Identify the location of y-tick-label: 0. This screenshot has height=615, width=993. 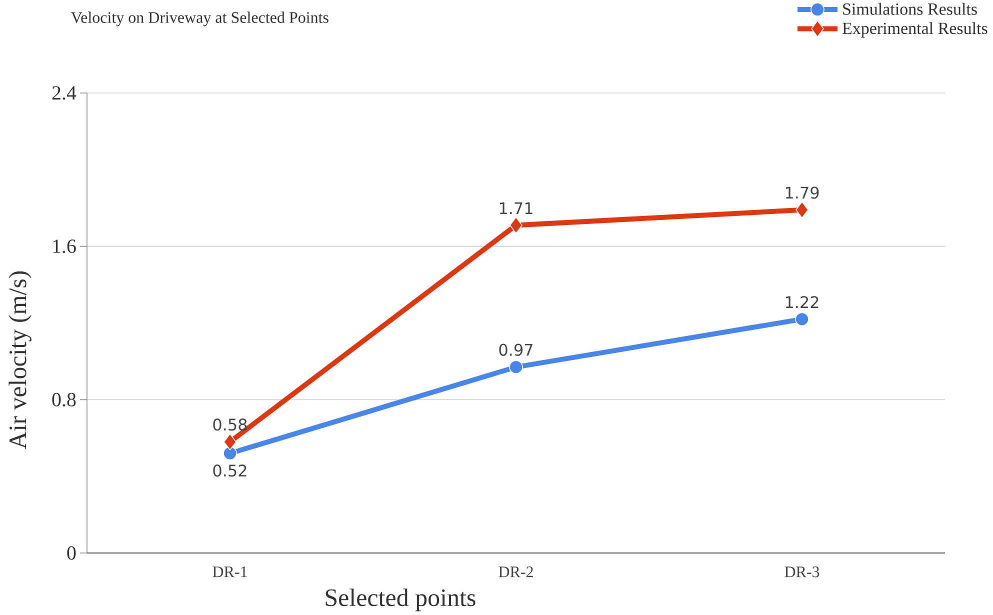
(71, 553).